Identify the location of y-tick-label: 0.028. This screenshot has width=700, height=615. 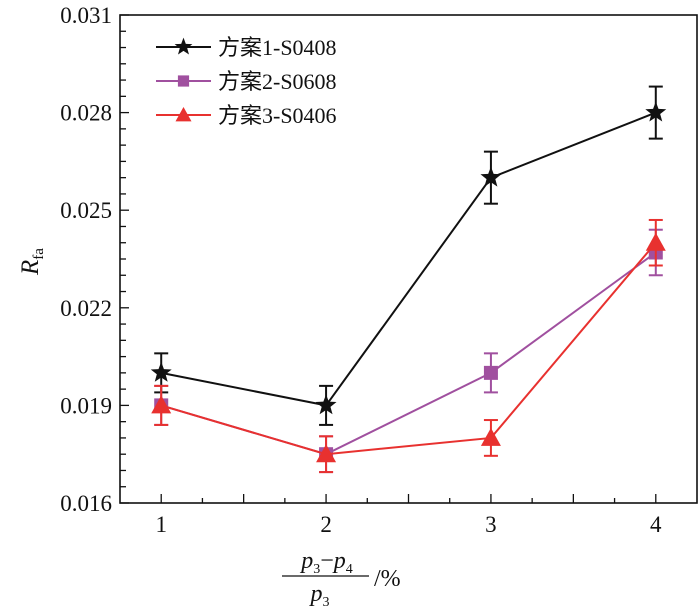
(86, 113).